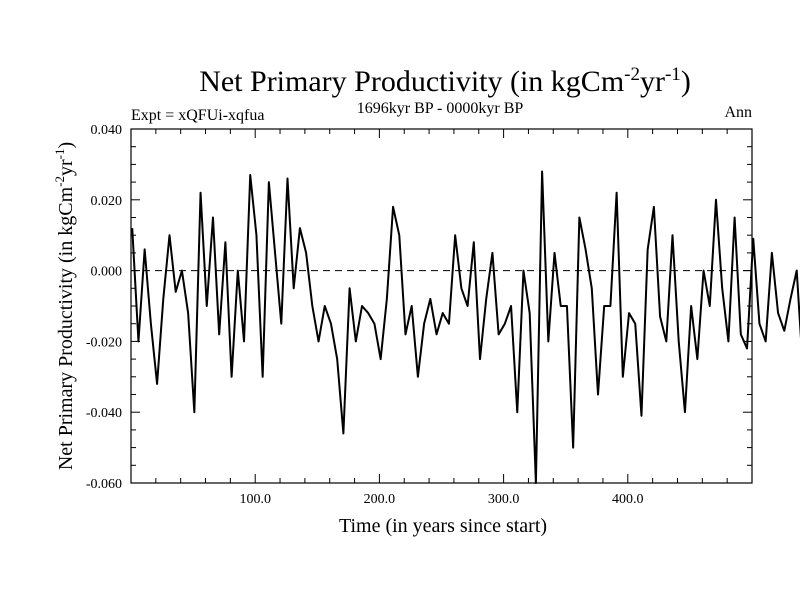 Image resolution: width=800 pixels, height=600 pixels. Describe the element at coordinates (628, 499) in the screenshot. I see `x-tick-label: 400.0` at that location.